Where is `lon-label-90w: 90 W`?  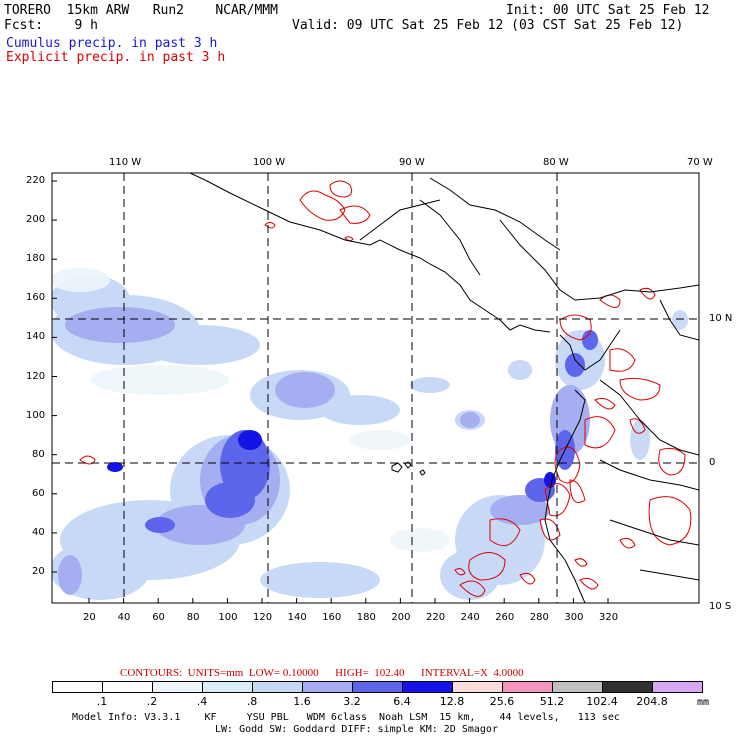 lon-label-90w: 90 W is located at coordinates (412, 162).